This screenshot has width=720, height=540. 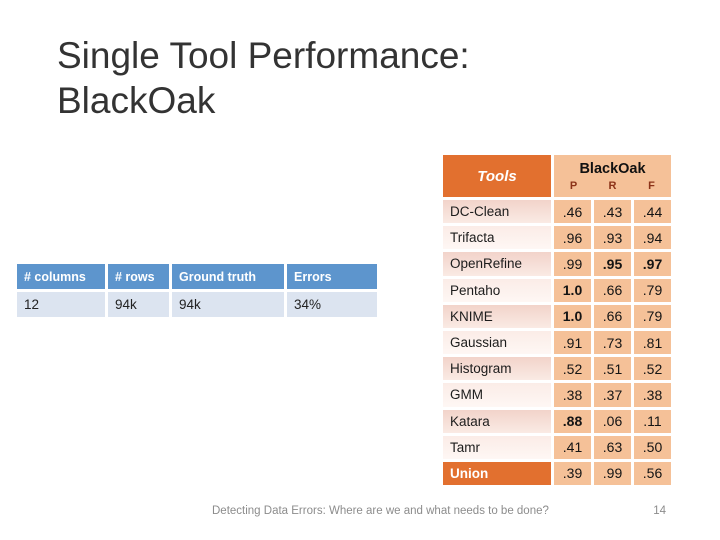 I want to click on fmeasure-value-cell: .81, so click(x=652, y=342).